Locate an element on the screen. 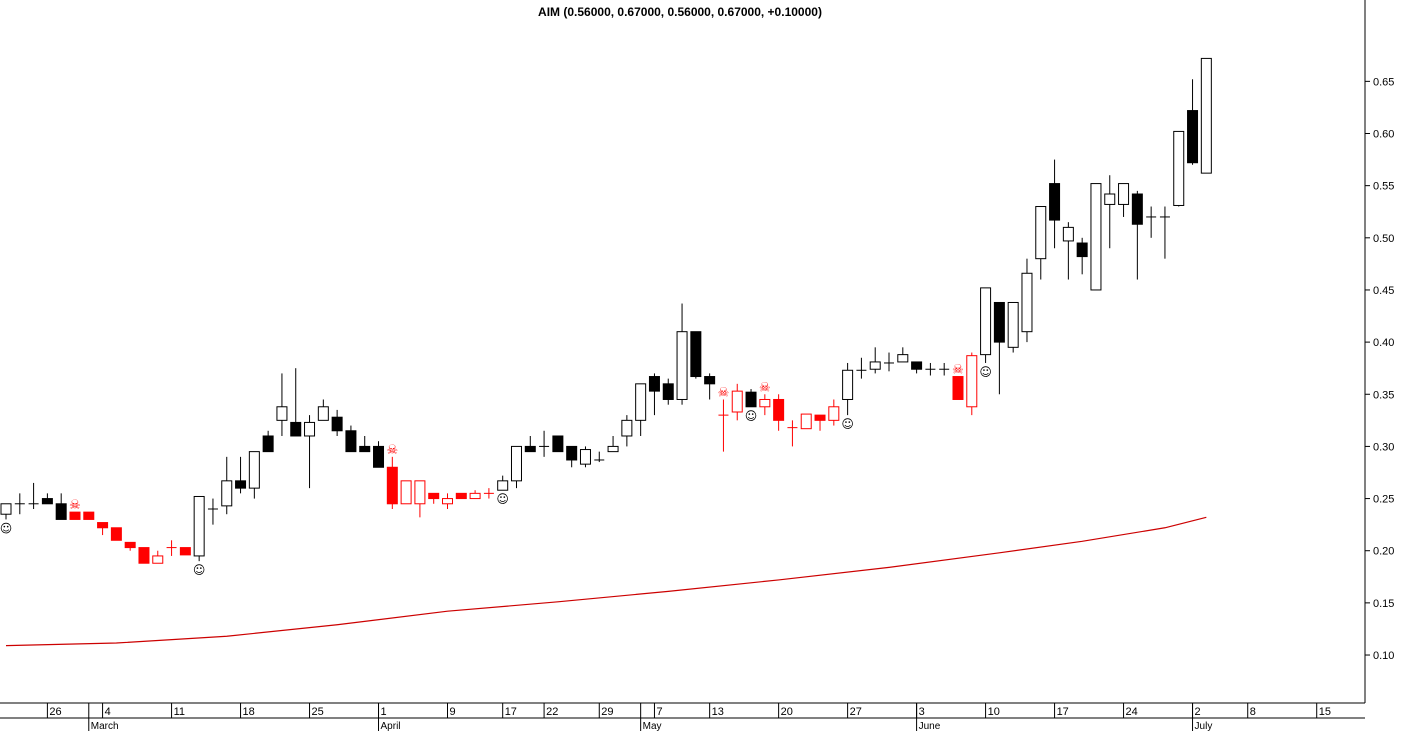 This screenshot has height=731, width=1410. y-tick-label: 0.55 is located at coordinates (1383, 187).